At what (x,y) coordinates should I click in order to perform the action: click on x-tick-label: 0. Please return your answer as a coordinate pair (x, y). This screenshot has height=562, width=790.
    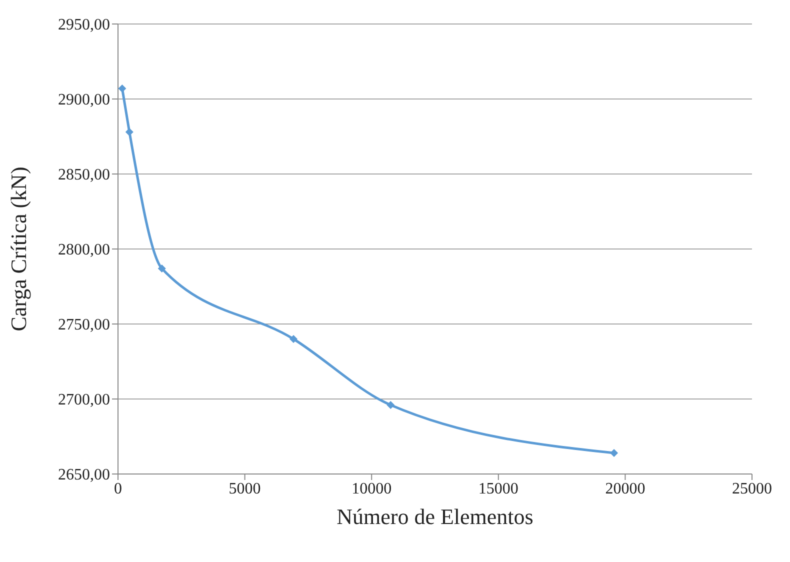
    Looking at the image, I should click on (118, 489).